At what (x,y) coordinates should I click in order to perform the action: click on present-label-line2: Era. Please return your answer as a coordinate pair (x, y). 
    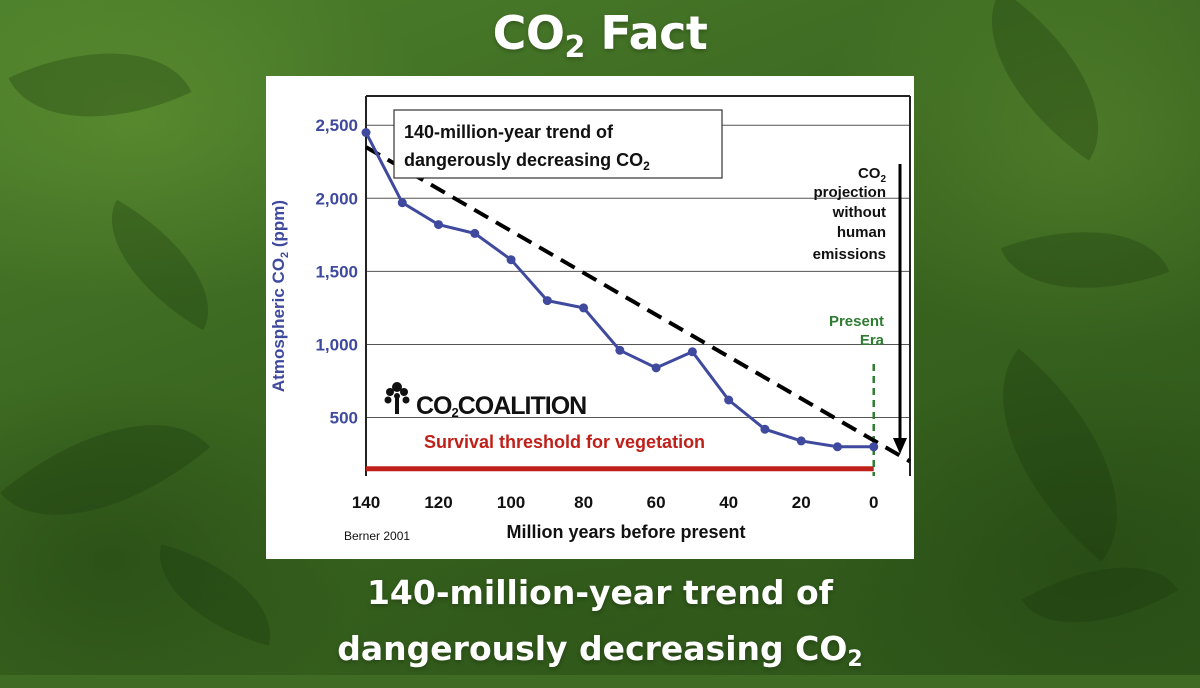
    Looking at the image, I should click on (872, 340).